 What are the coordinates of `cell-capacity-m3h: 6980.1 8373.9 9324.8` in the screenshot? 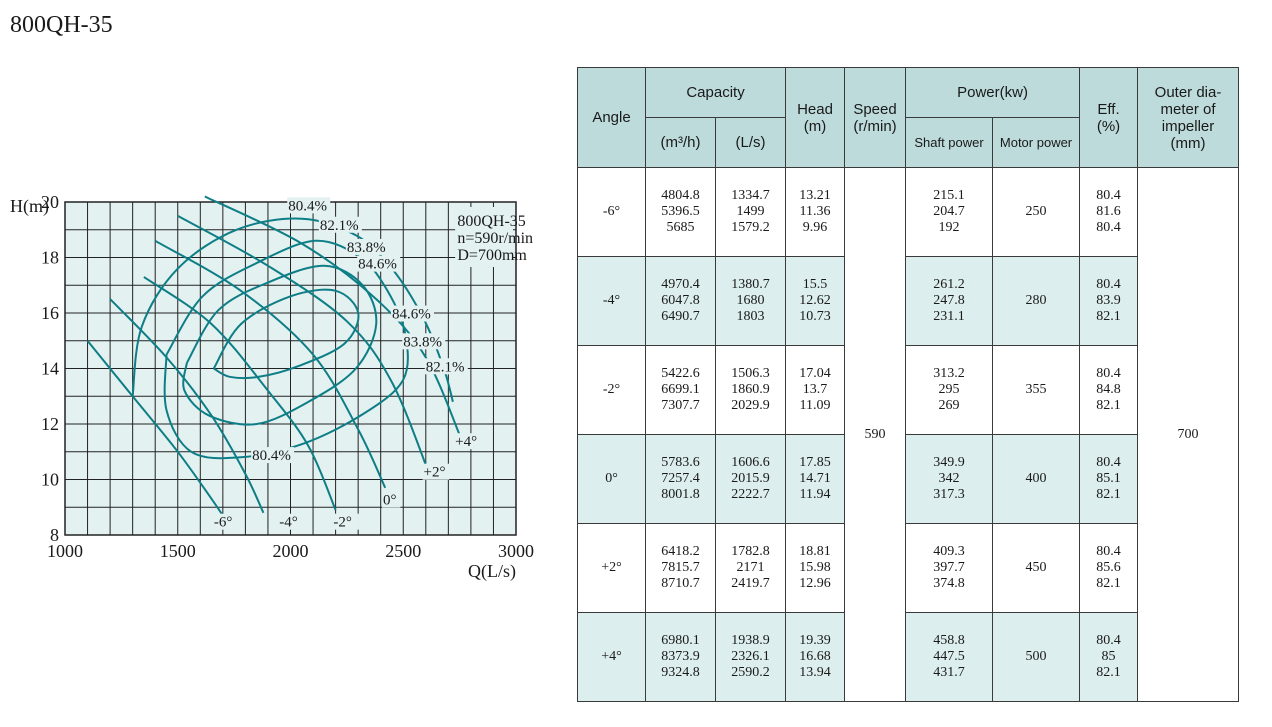 It's located at (680, 657).